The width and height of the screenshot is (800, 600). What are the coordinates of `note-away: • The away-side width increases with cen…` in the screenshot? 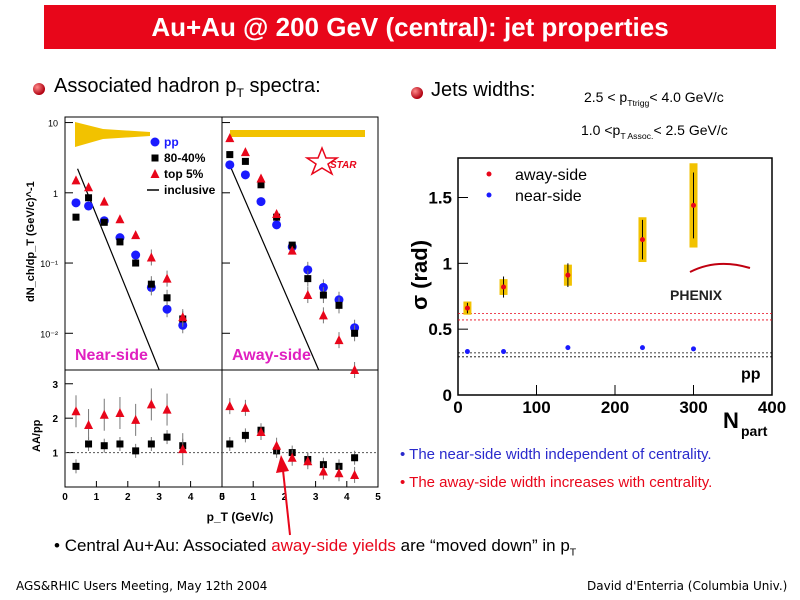 It's located at (556, 482).